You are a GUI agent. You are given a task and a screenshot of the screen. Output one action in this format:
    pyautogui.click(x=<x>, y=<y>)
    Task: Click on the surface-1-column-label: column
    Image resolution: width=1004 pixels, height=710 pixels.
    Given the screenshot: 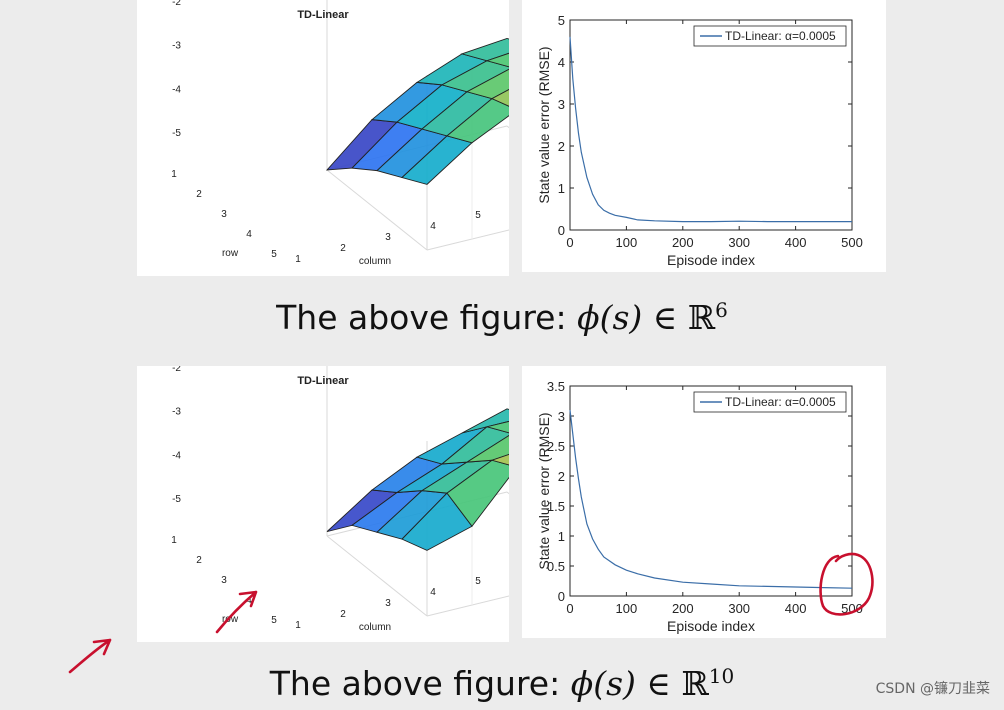 What is the action you would take?
    pyautogui.click(x=375, y=261)
    